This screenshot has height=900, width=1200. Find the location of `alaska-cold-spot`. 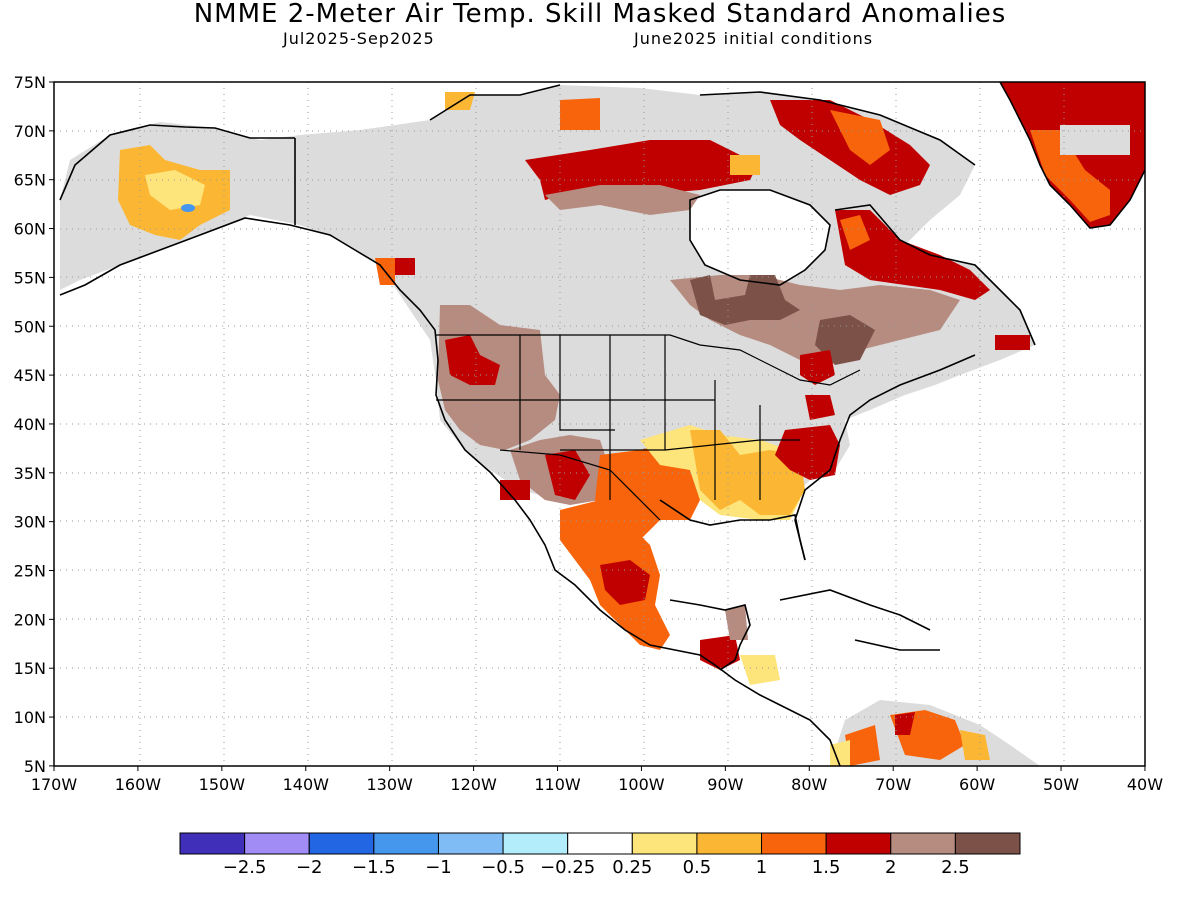

alaska-cold-spot is located at coordinates (188, 208).